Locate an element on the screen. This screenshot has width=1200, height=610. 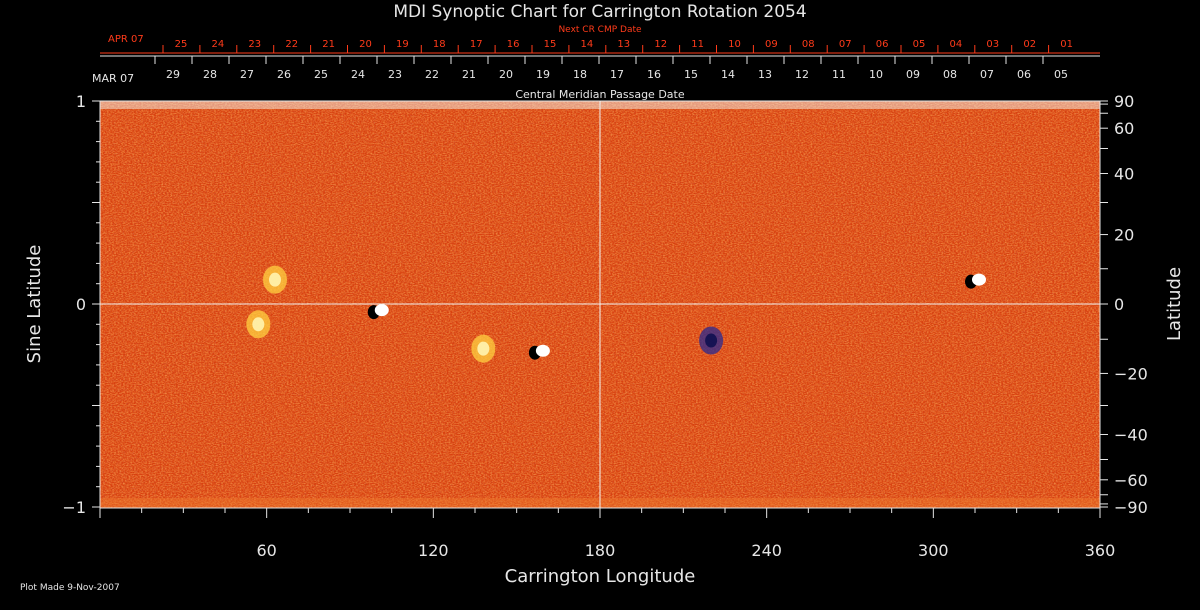
cmp-date-label: 07 is located at coordinates (987, 74).